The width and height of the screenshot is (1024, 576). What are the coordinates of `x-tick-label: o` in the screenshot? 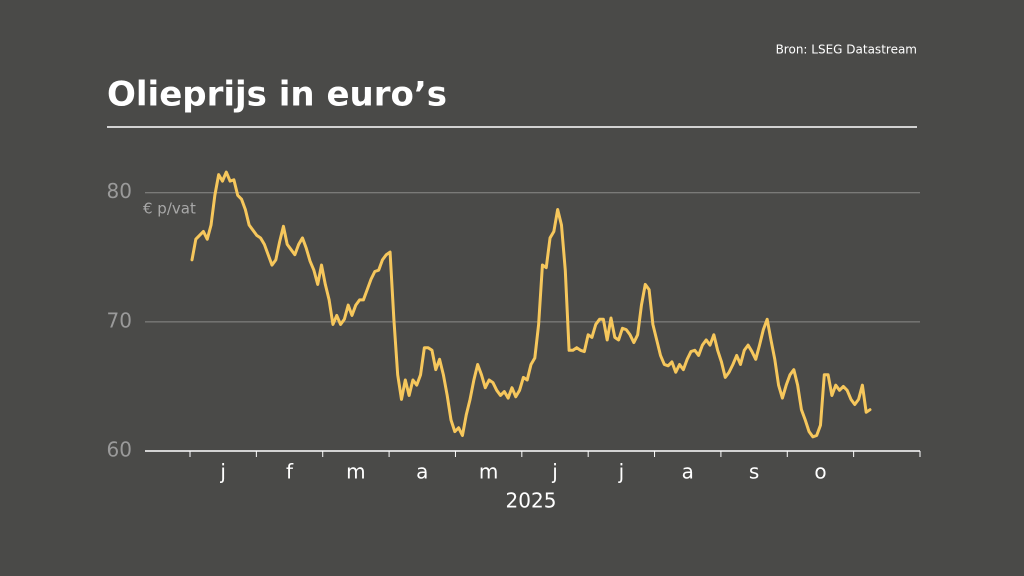 It's located at (820, 472).